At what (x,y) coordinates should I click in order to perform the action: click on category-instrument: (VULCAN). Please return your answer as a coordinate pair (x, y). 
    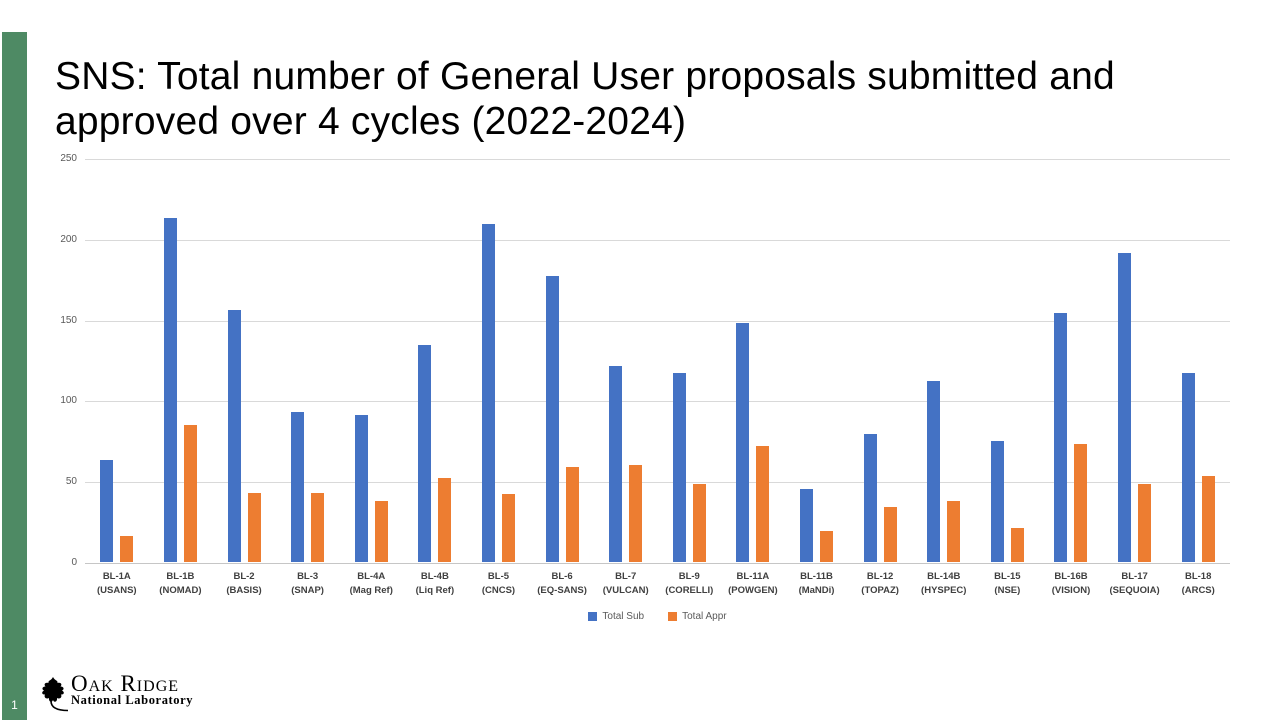
    Looking at the image, I should click on (625, 591).